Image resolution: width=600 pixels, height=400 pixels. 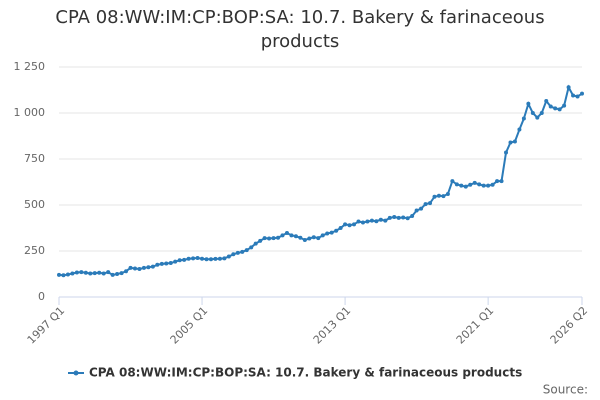 What do you see at coordinates (189, 325) in the screenshot?
I see `x-tick-label: 2005 Q1` at bounding box center [189, 325].